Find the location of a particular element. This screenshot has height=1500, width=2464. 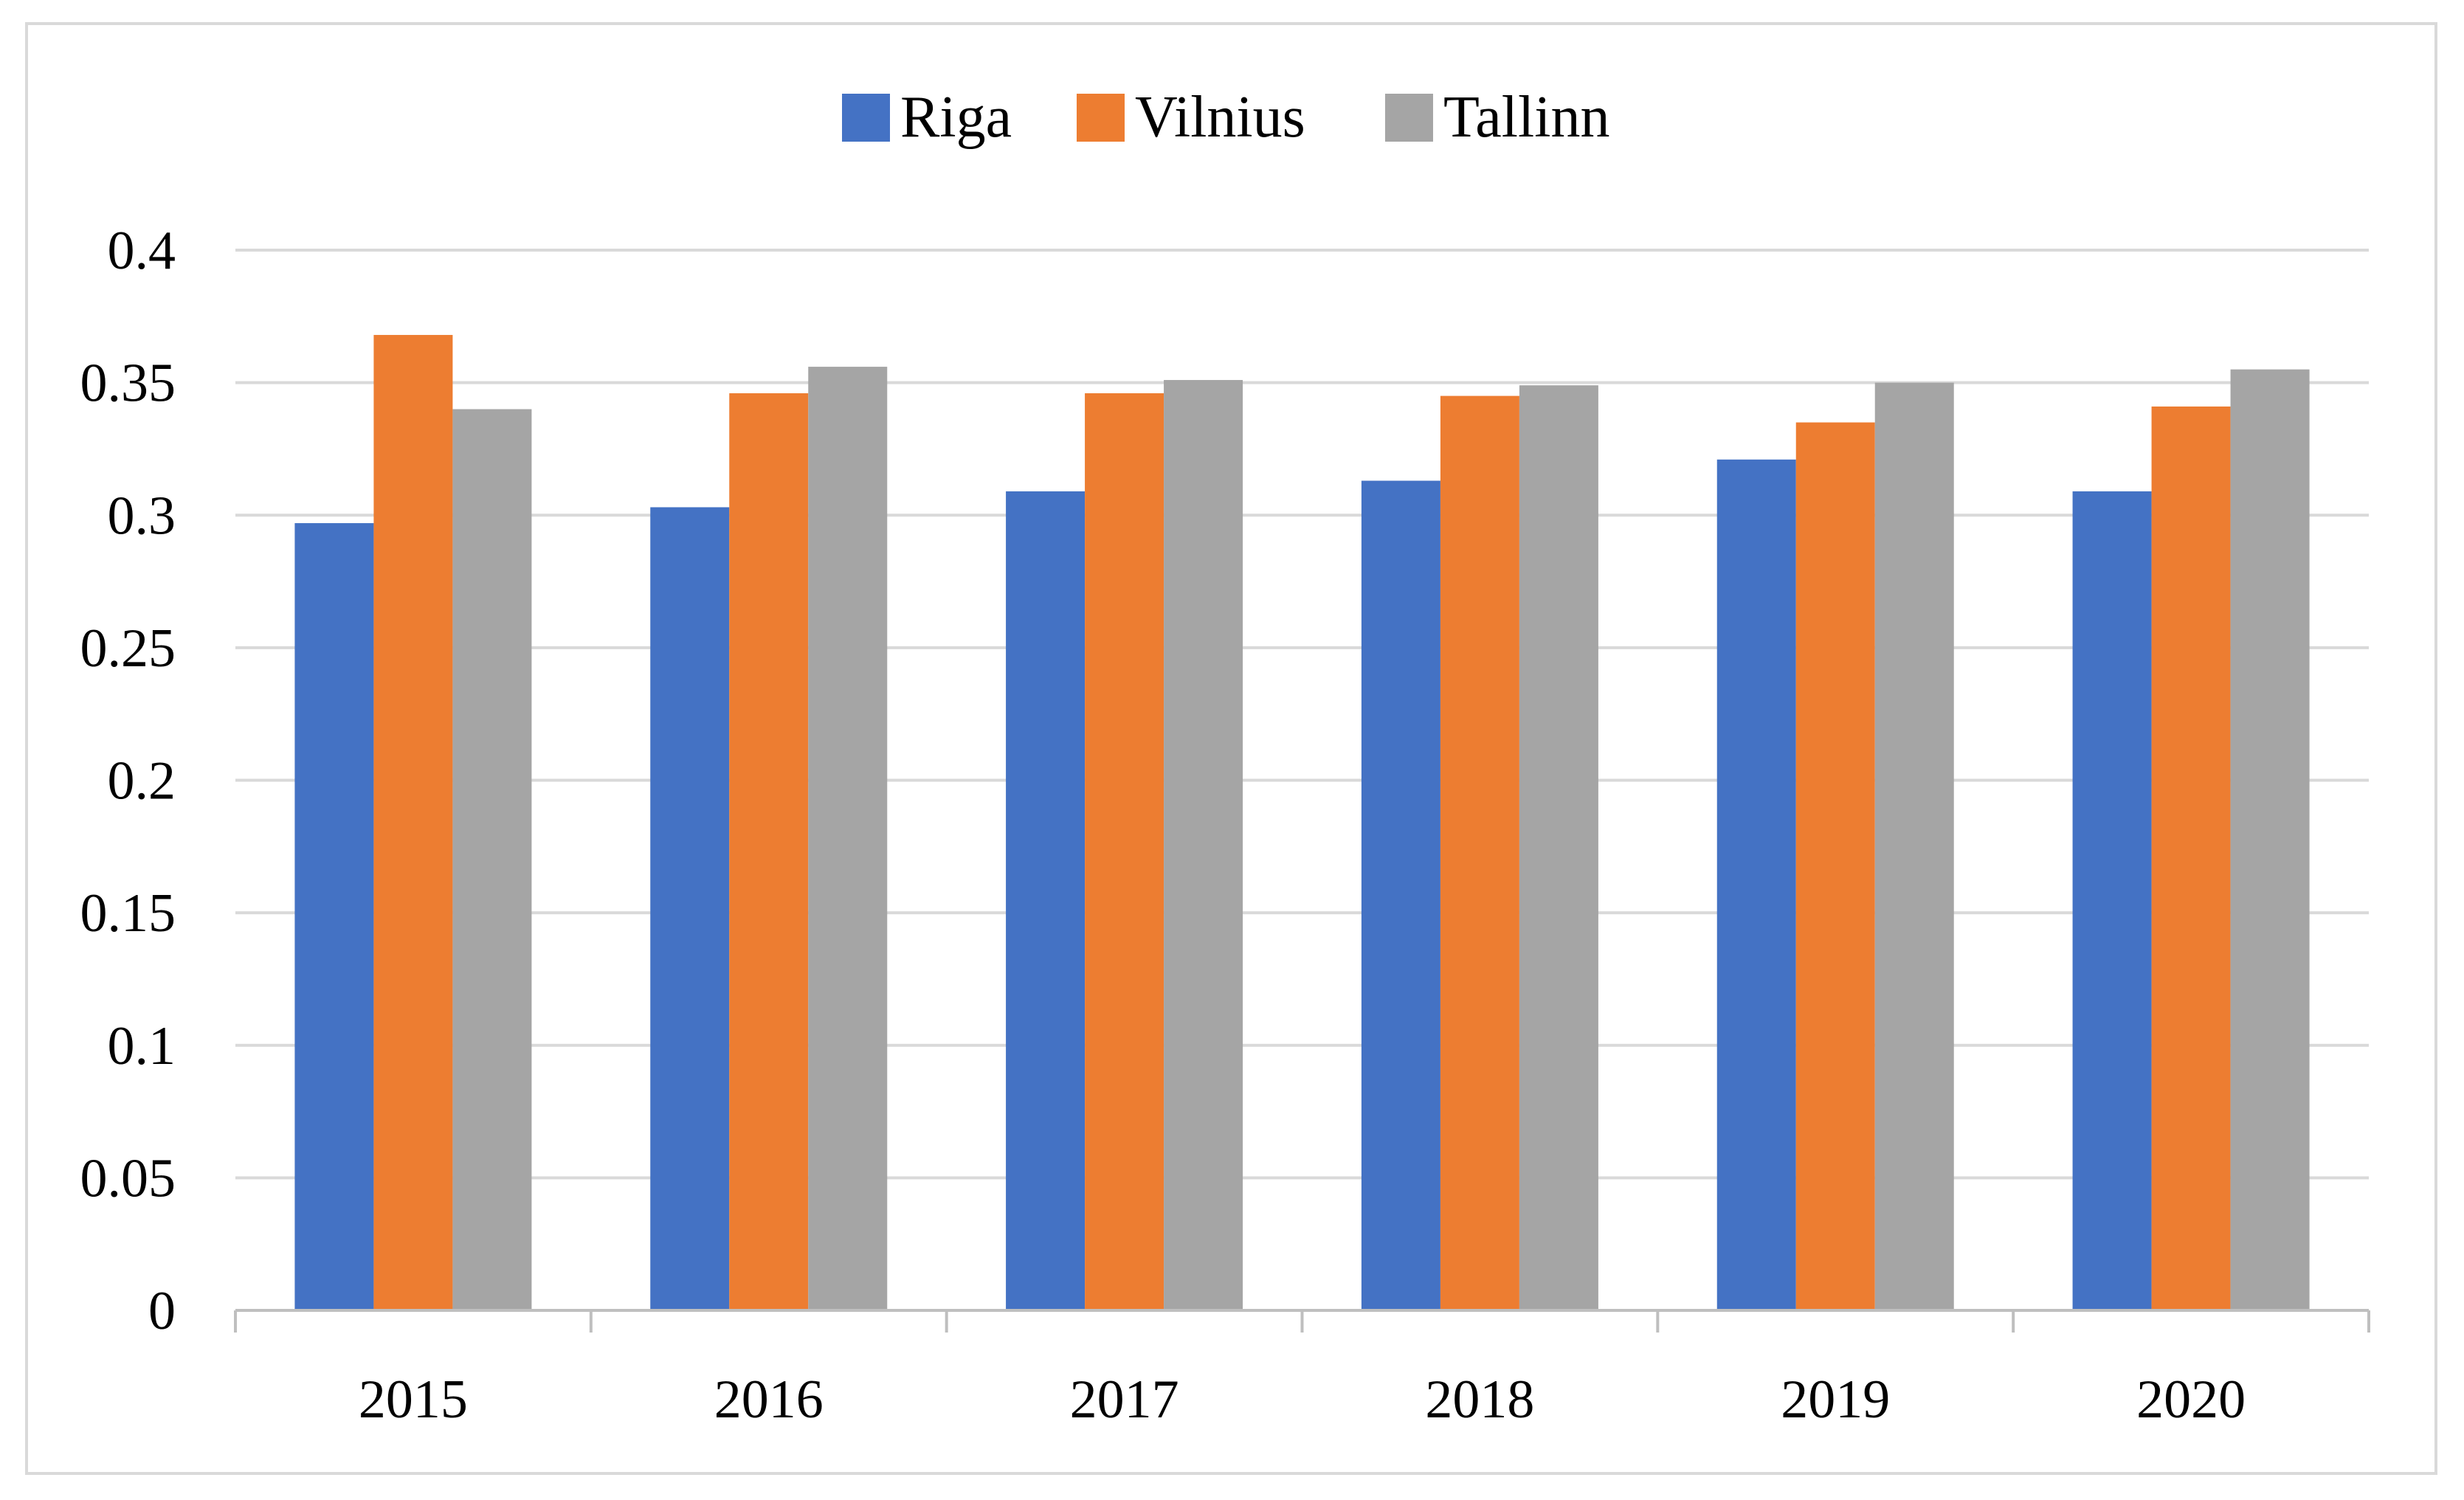

y-tick-label: 0.25 is located at coordinates (128, 648).